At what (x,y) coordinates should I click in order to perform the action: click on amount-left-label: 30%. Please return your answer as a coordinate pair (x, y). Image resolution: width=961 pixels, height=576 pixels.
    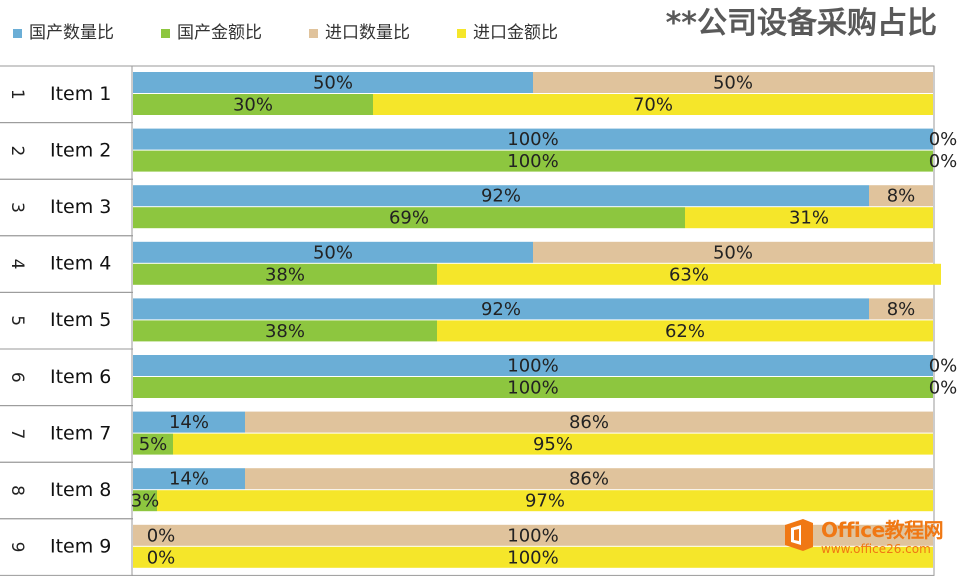
    Looking at the image, I should click on (253, 105).